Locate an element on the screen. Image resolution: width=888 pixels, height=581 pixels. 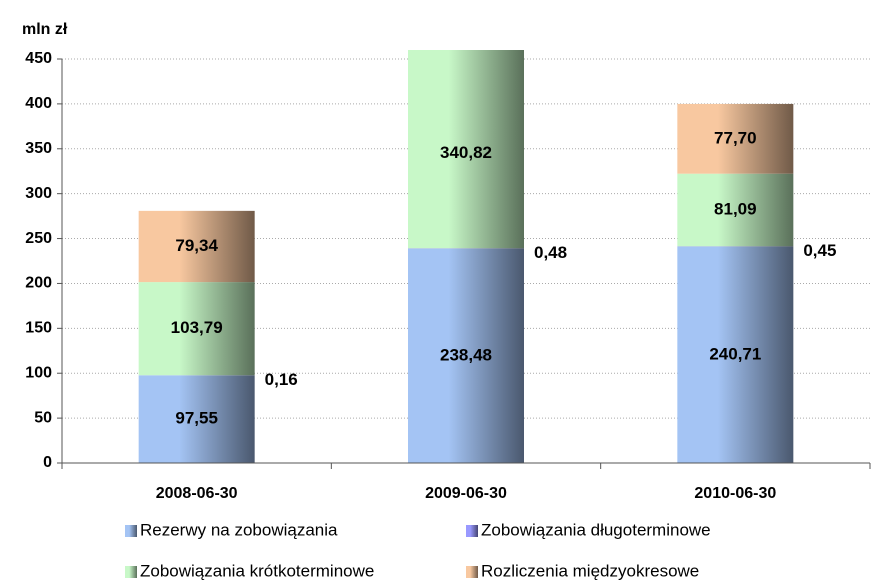
legend-label: Rezerwy na zobowiązania is located at coordinates (239, 529).